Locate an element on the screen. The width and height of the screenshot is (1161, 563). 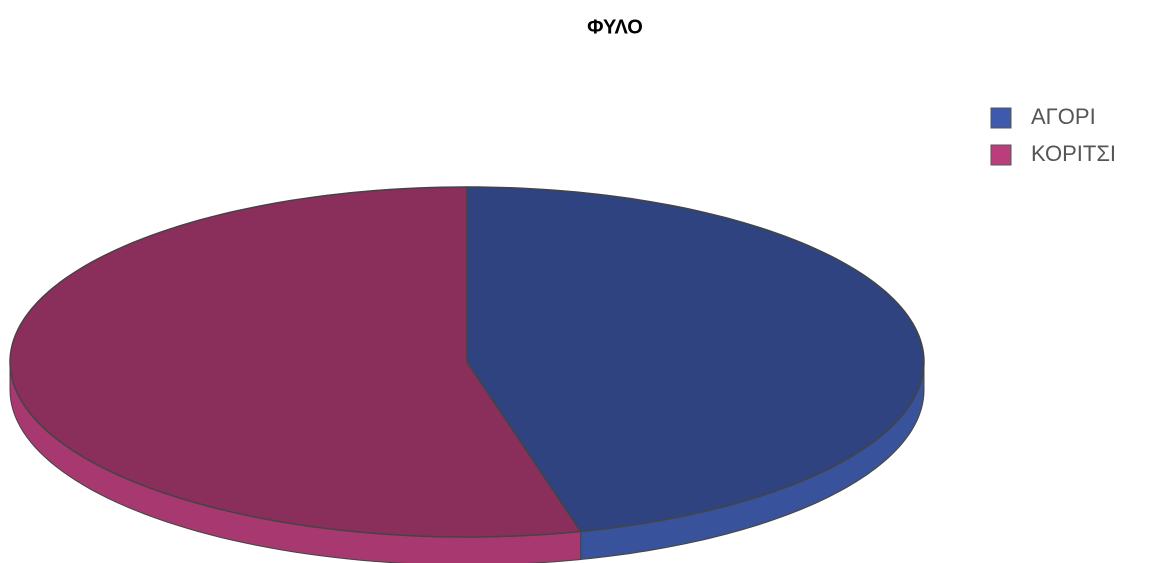
chart-title: ΦΥΛΟ is located at coordinates (615, 27).